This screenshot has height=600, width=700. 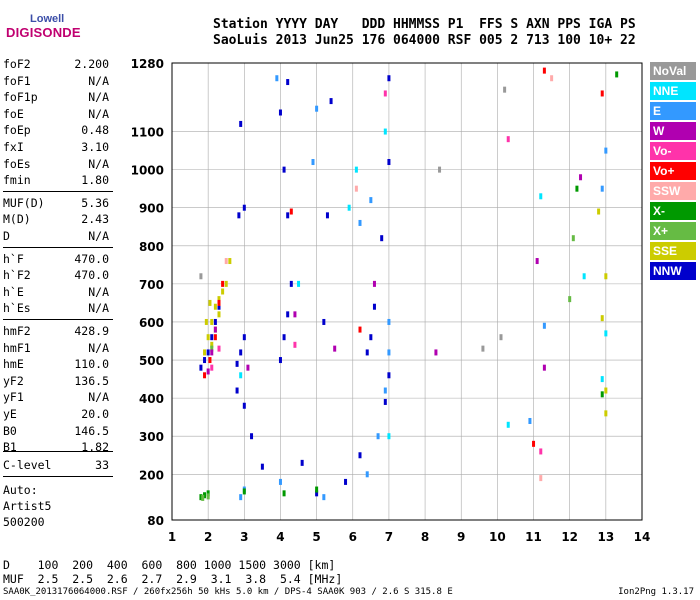 What do you see at coordinates (56, 260) in the screenshot?
I see `param-row: h`F 470.0` at bounding box center [56, 260].